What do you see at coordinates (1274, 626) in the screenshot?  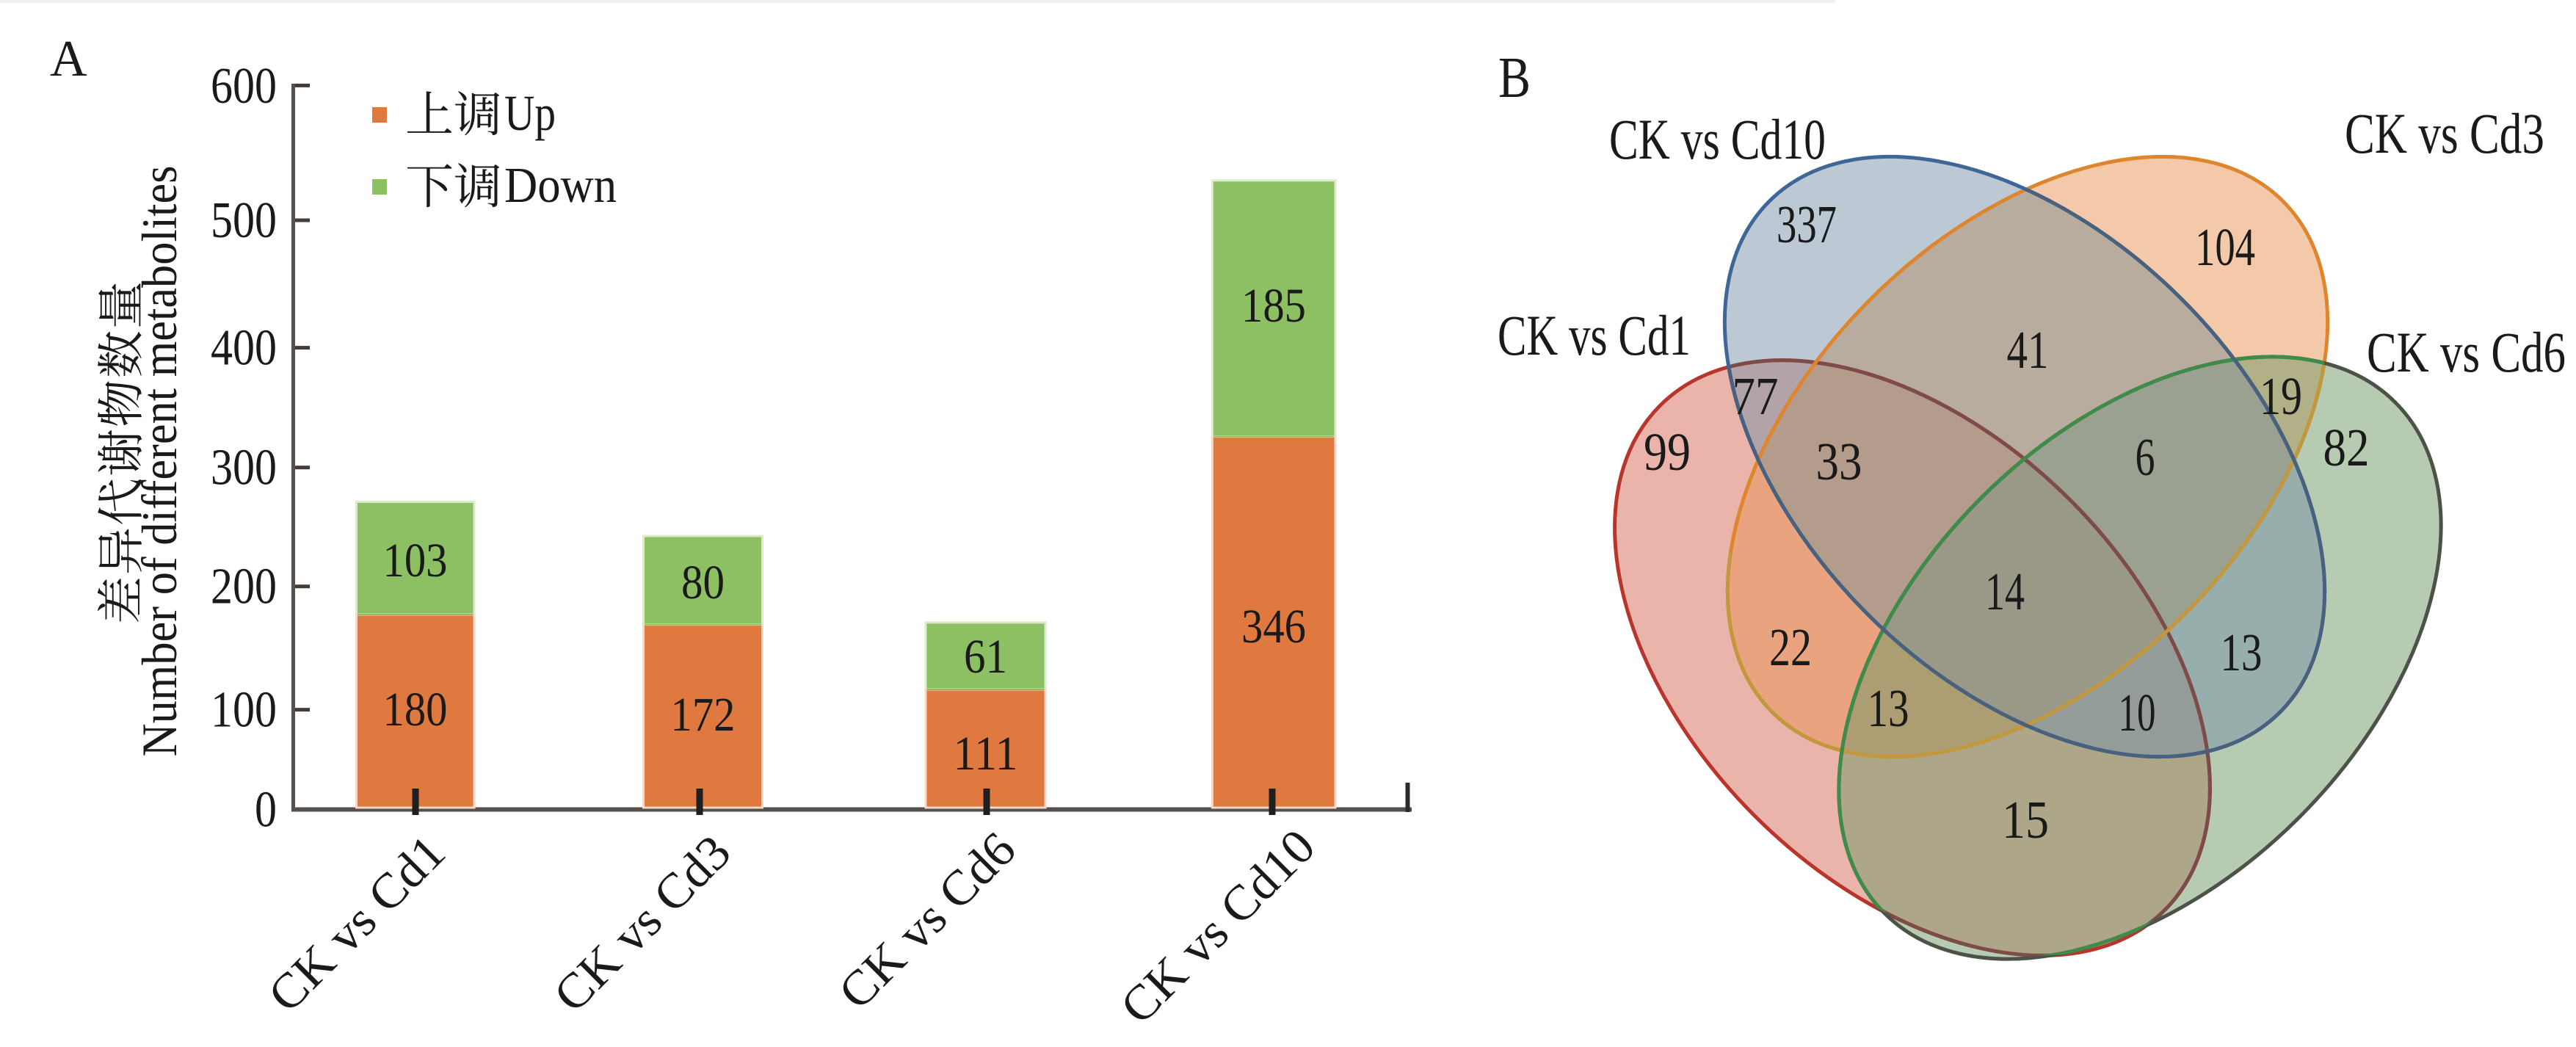 I see `svg-text: 346` at bounding box center [1274, 626].